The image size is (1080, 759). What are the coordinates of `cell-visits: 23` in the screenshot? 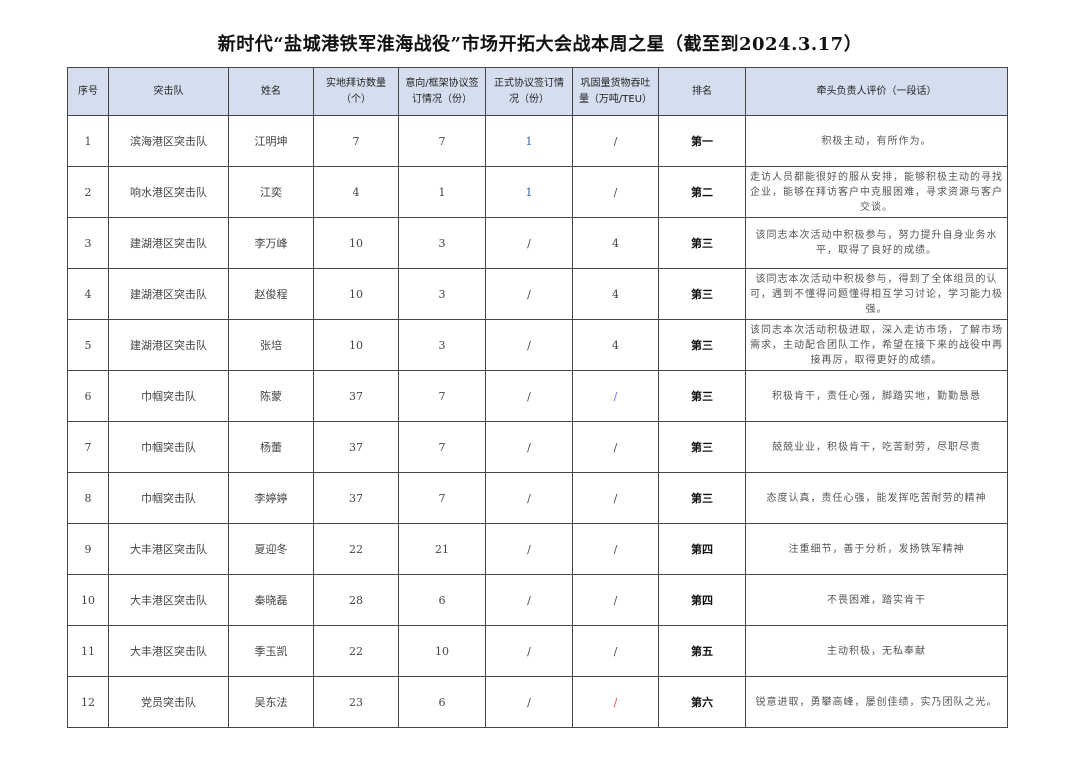 It's located at (356, 702).